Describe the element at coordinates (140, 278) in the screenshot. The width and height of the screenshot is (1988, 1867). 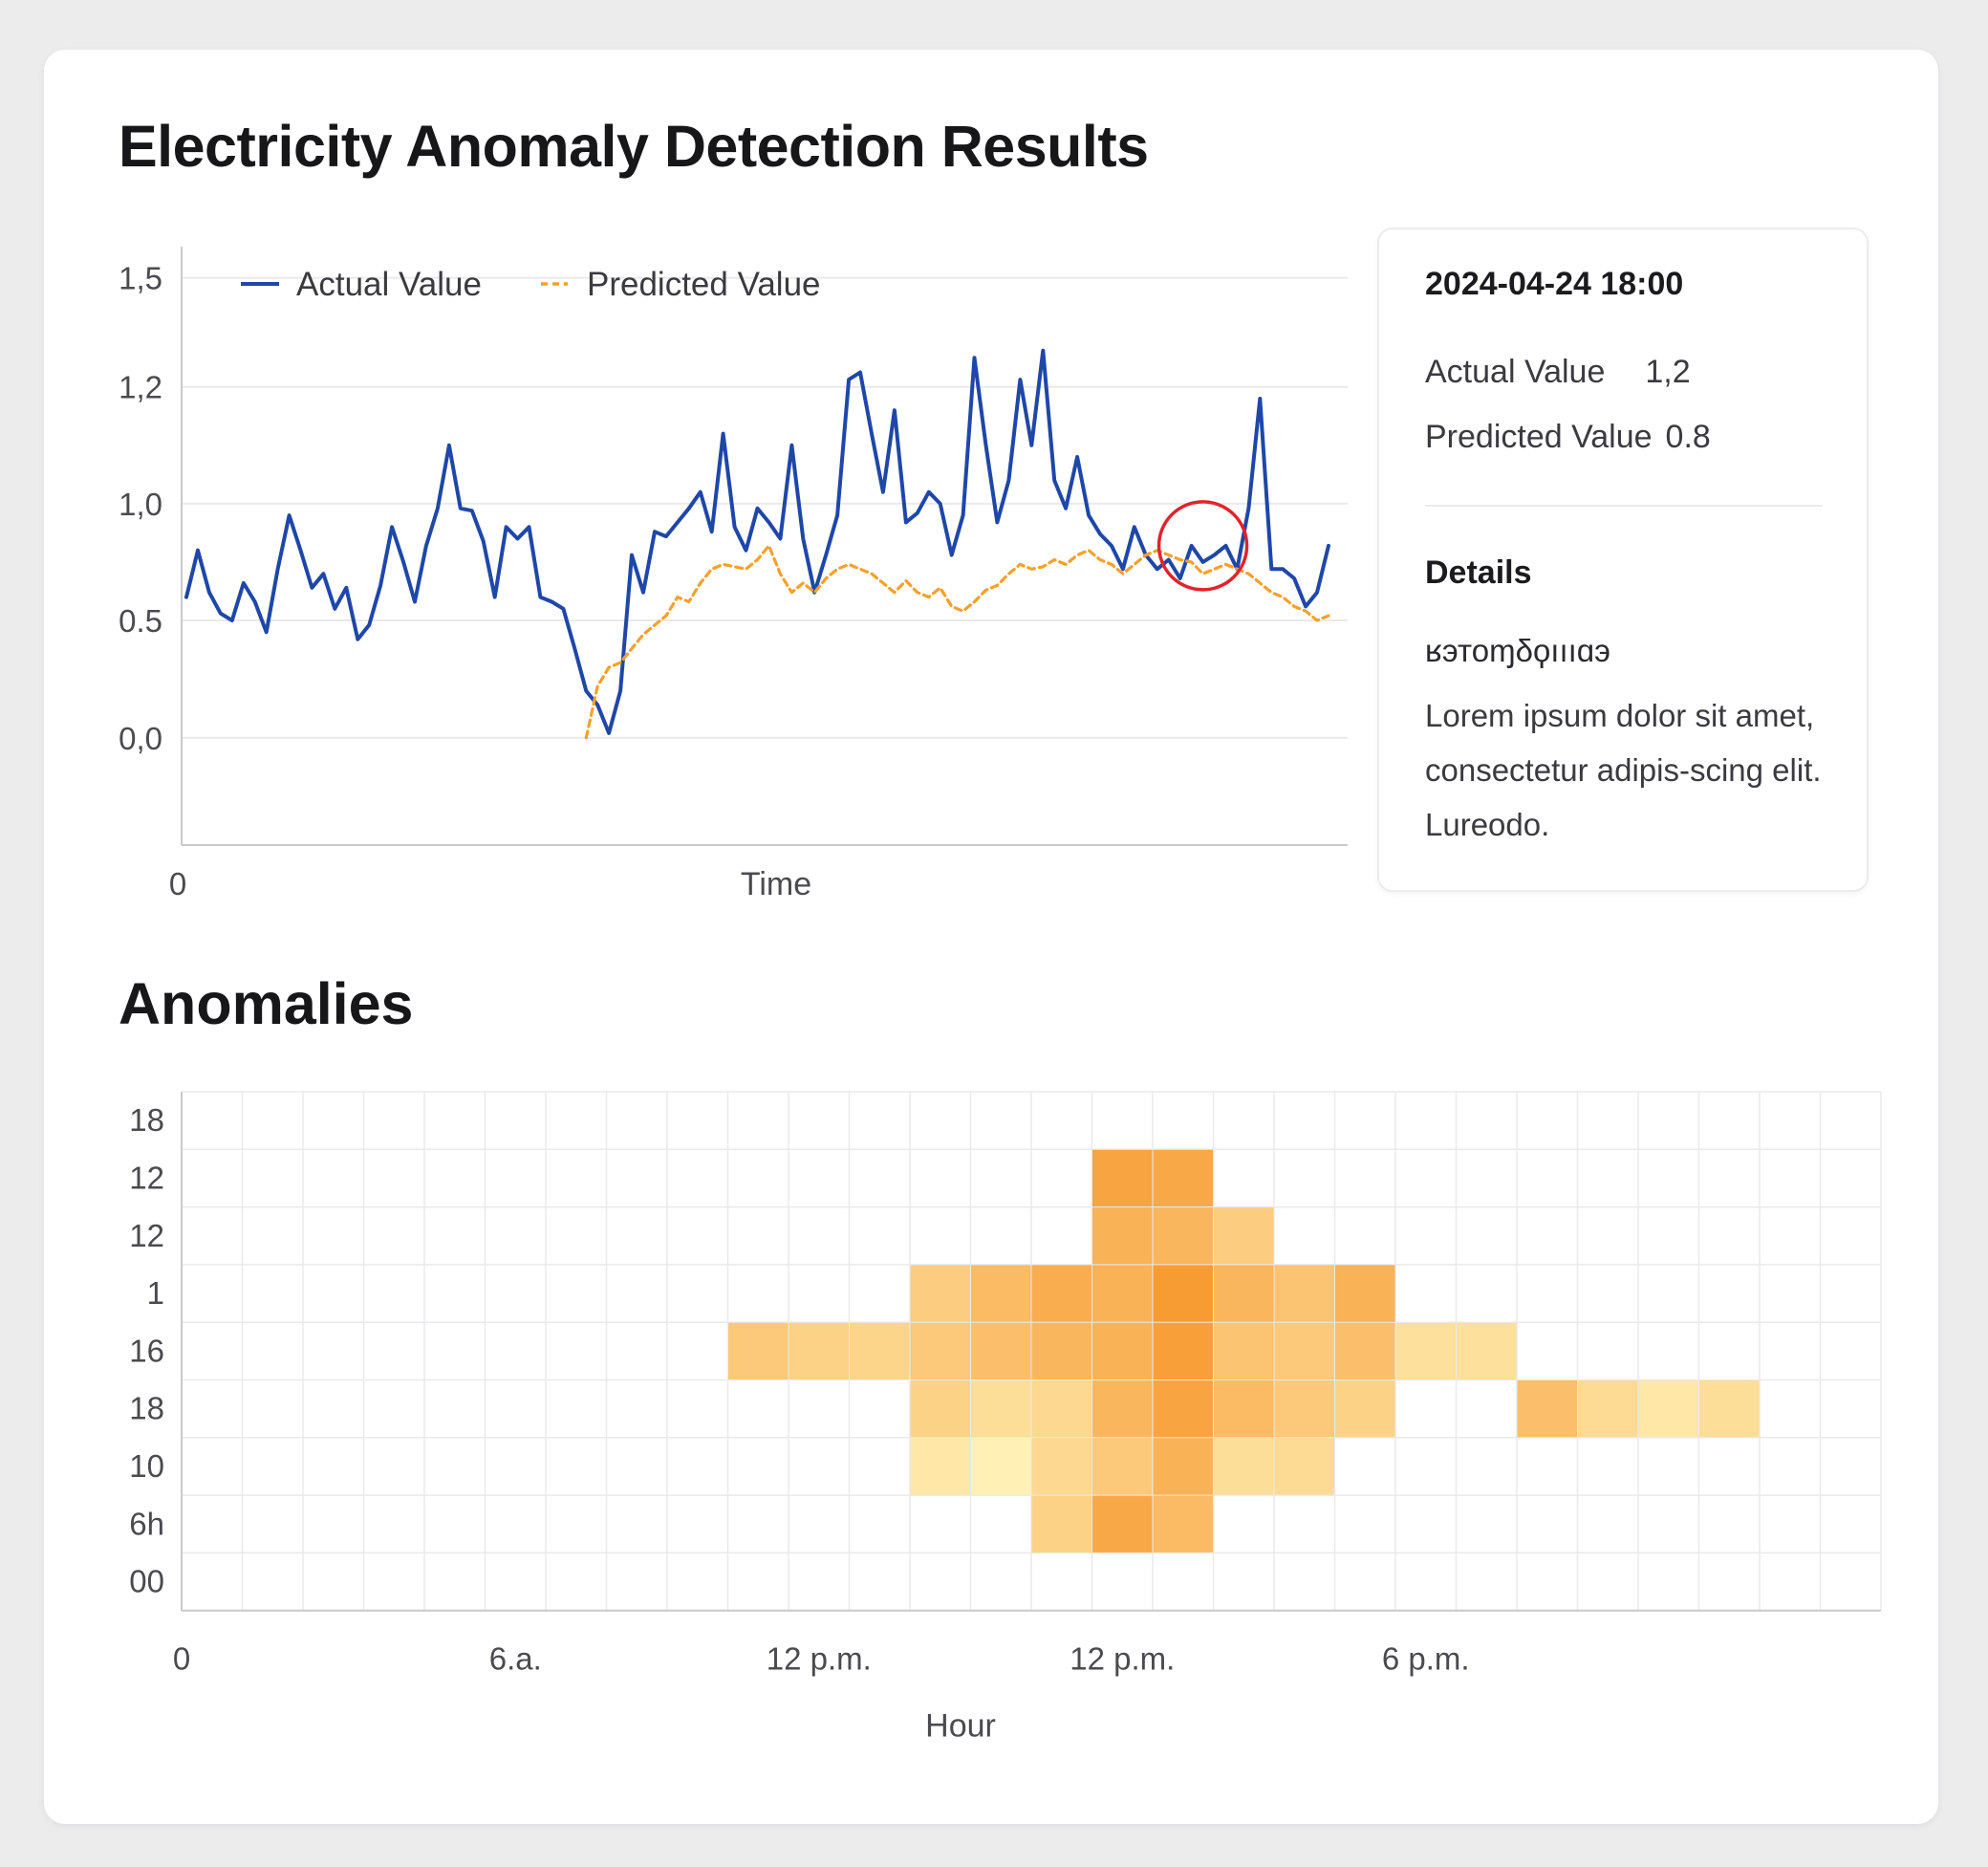
I see `y-tick-label: 1,5` at that location.